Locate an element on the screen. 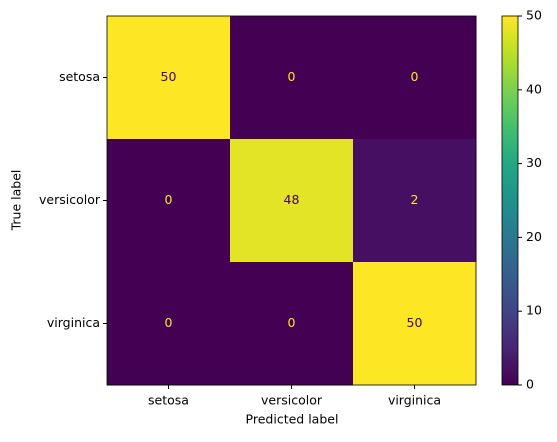 The height and width of the screenshot is (442, 557). colorbar-tick-label: 20 is located at coordinates (534, 236).